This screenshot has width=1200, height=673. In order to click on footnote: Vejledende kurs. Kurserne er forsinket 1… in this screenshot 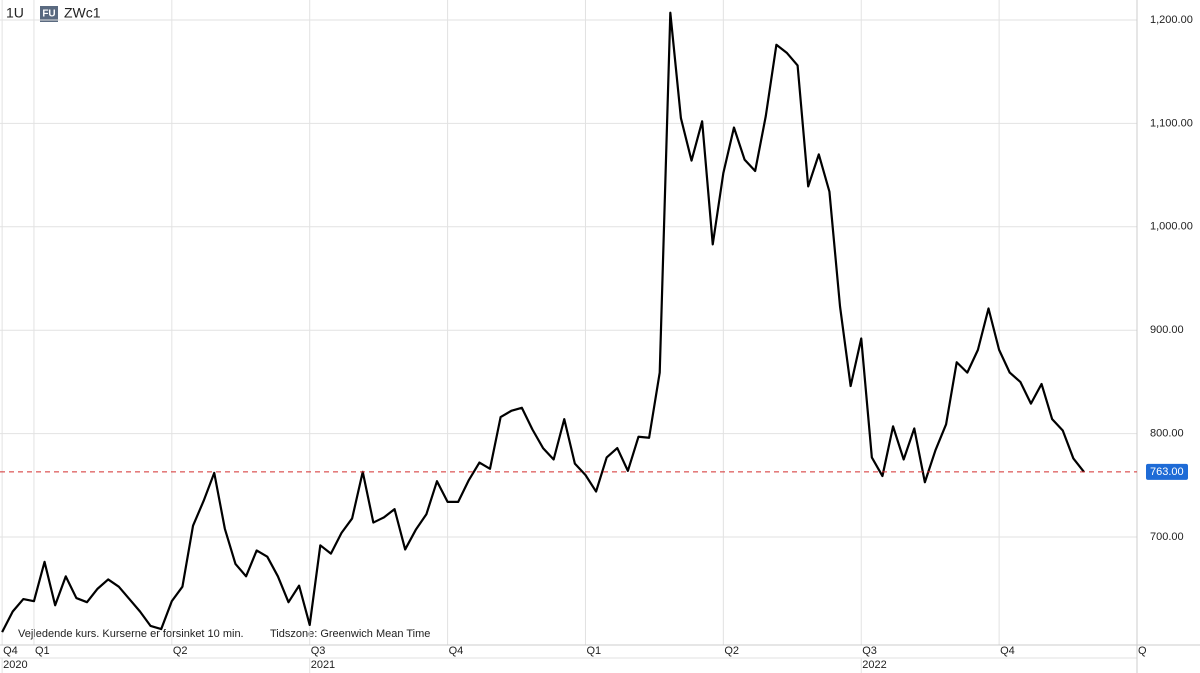, I will do `click(131, 634)`.